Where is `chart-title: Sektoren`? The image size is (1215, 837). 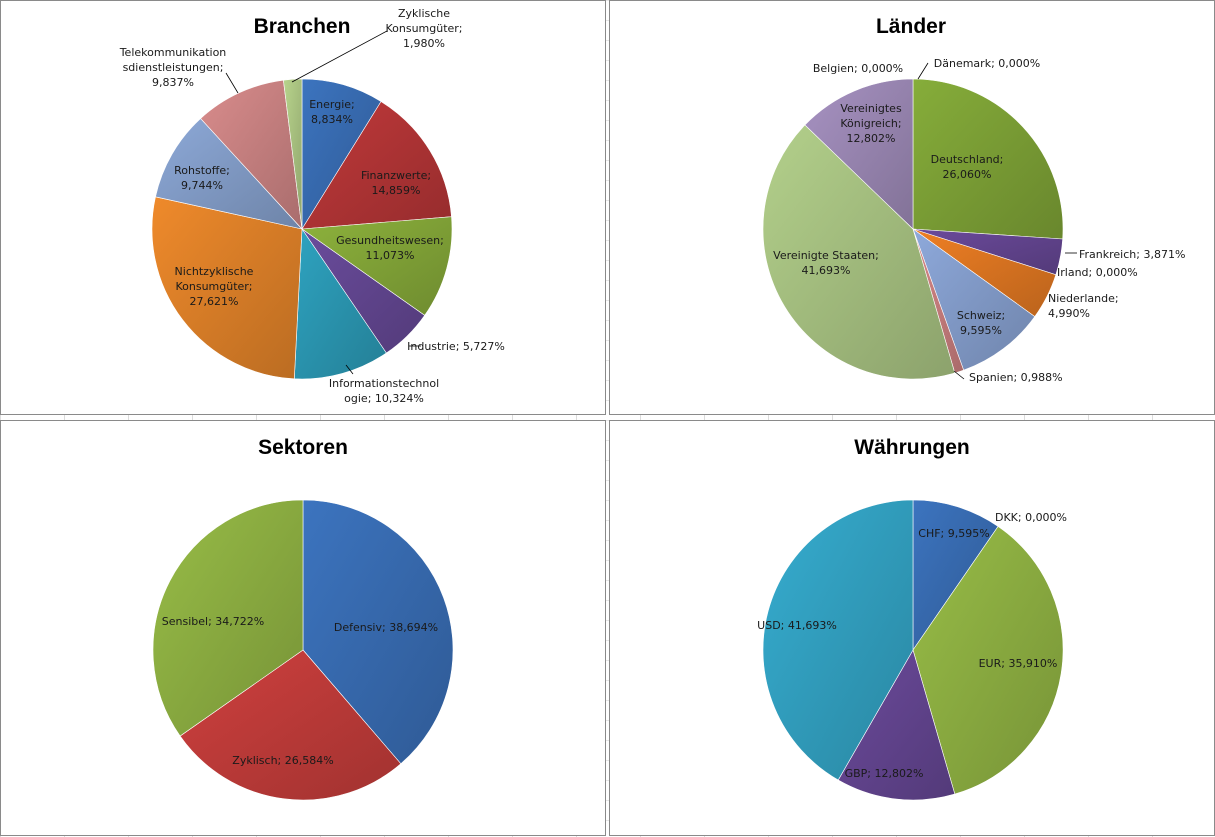
chart-title: Sektoren is located at coordinates (303, 447).